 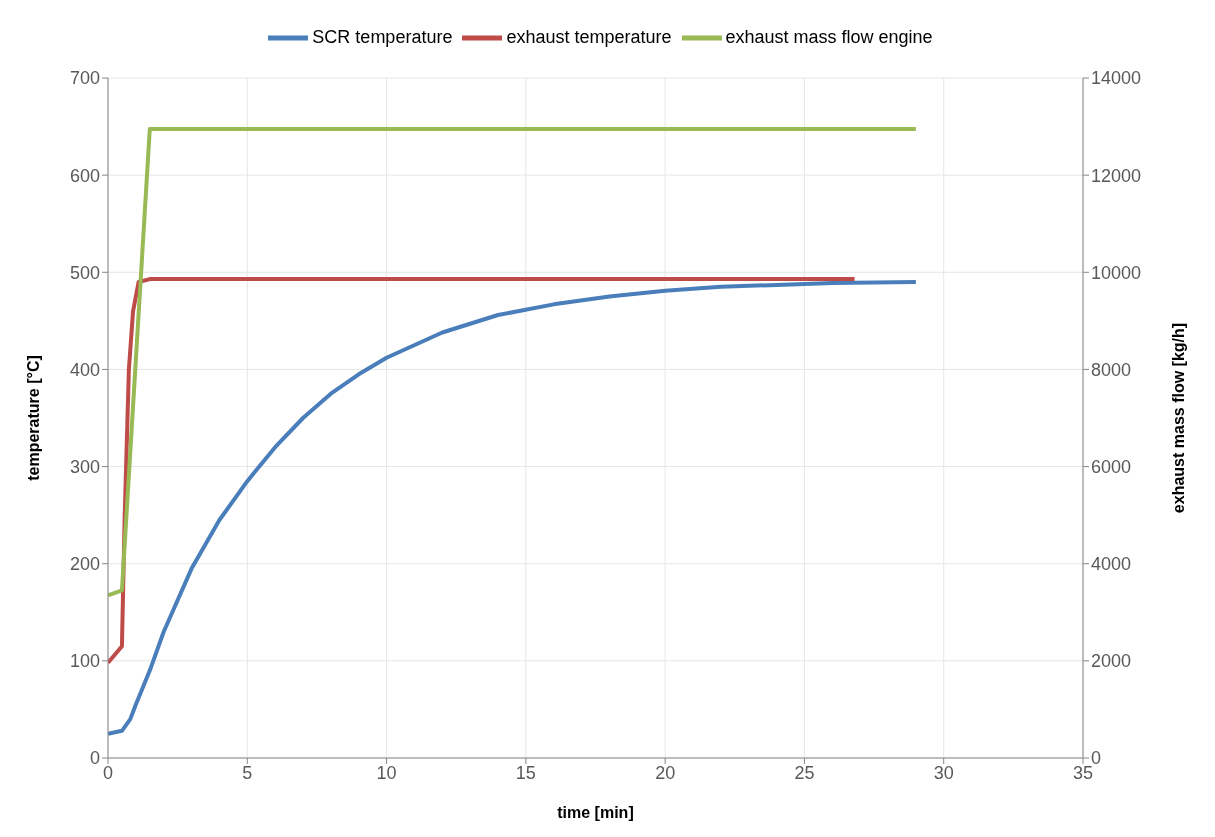 What do you see at coordinates (1111, 661) in the screenshot?
I see `y2-tick-label: 2000` at bounding box center [1111, 661].